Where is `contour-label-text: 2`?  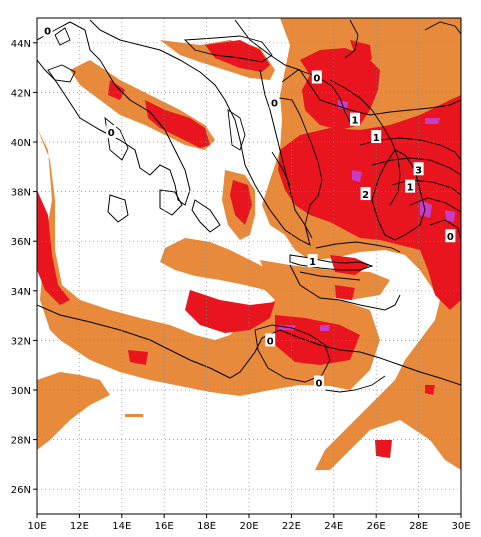
contour-label-text: 2 is located at coordinates (365, 195).